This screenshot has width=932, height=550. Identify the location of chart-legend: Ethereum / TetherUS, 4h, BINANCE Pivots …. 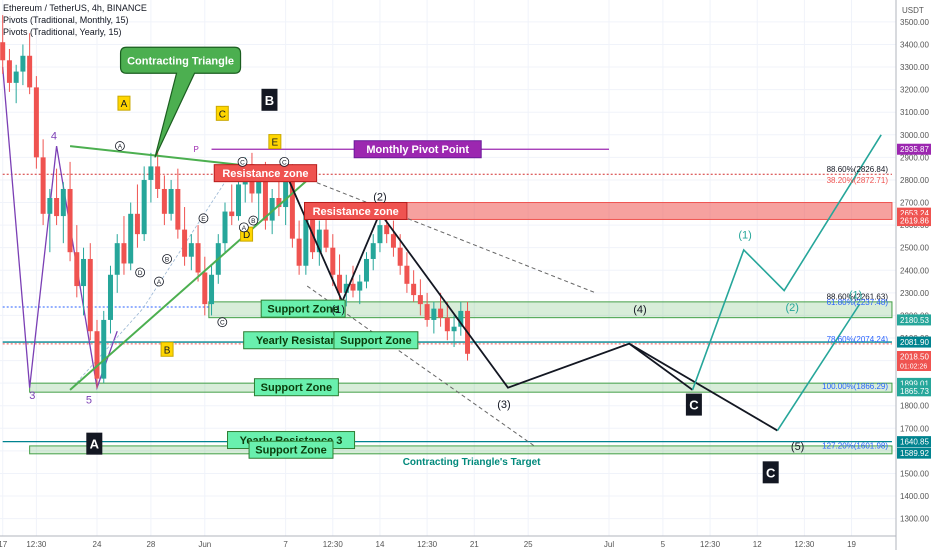
(75, 20).